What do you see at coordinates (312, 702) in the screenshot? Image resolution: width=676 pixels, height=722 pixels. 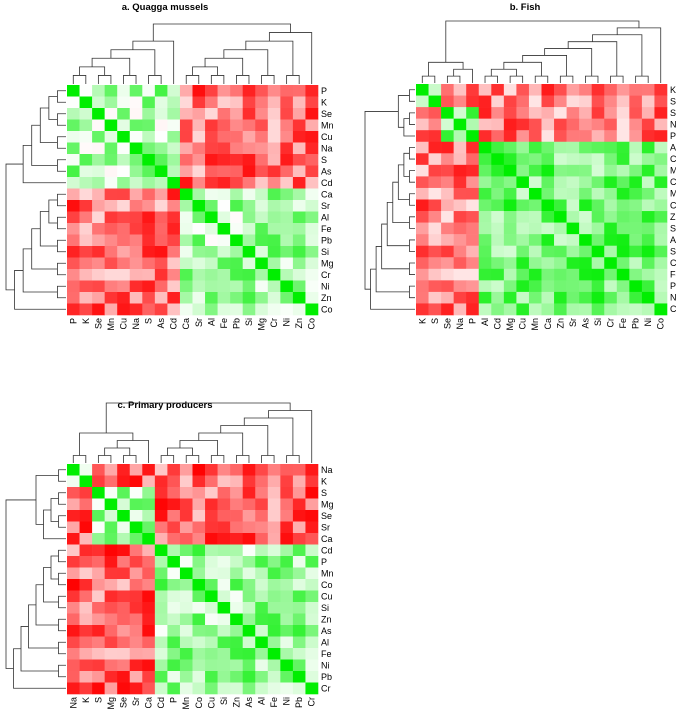 I see `column-label: Cr` at bounding box center [312, 702].